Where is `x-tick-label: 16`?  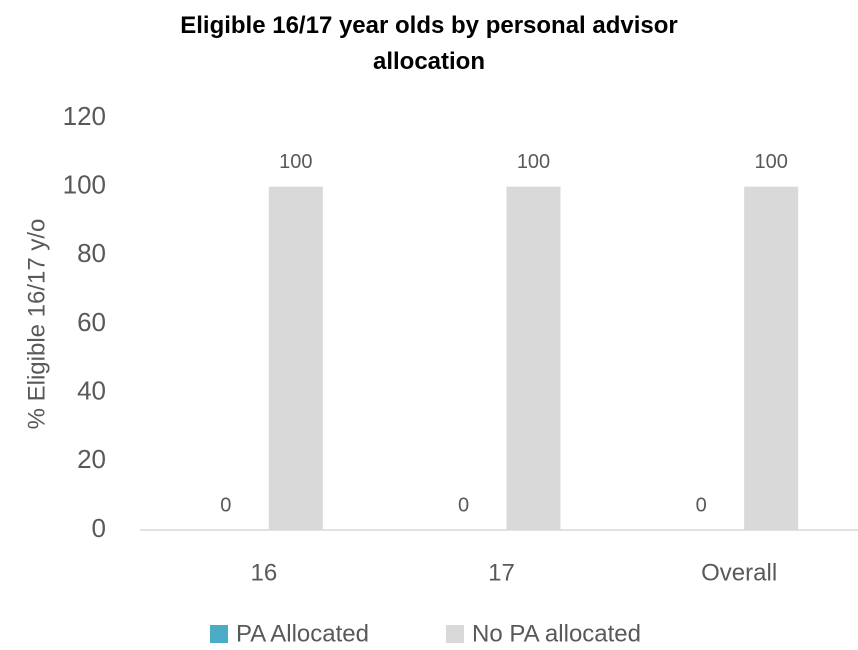 x-tick-label: 16 is located at coordinates (263, 572).